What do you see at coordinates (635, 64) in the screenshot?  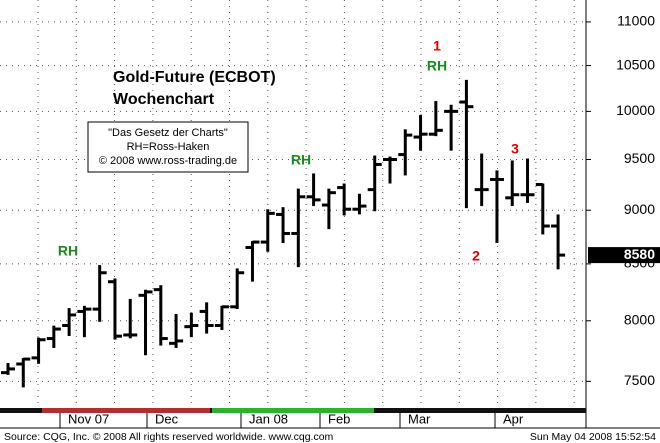 I see `y-tick-label: 10500` at bounding box center [635, 64].